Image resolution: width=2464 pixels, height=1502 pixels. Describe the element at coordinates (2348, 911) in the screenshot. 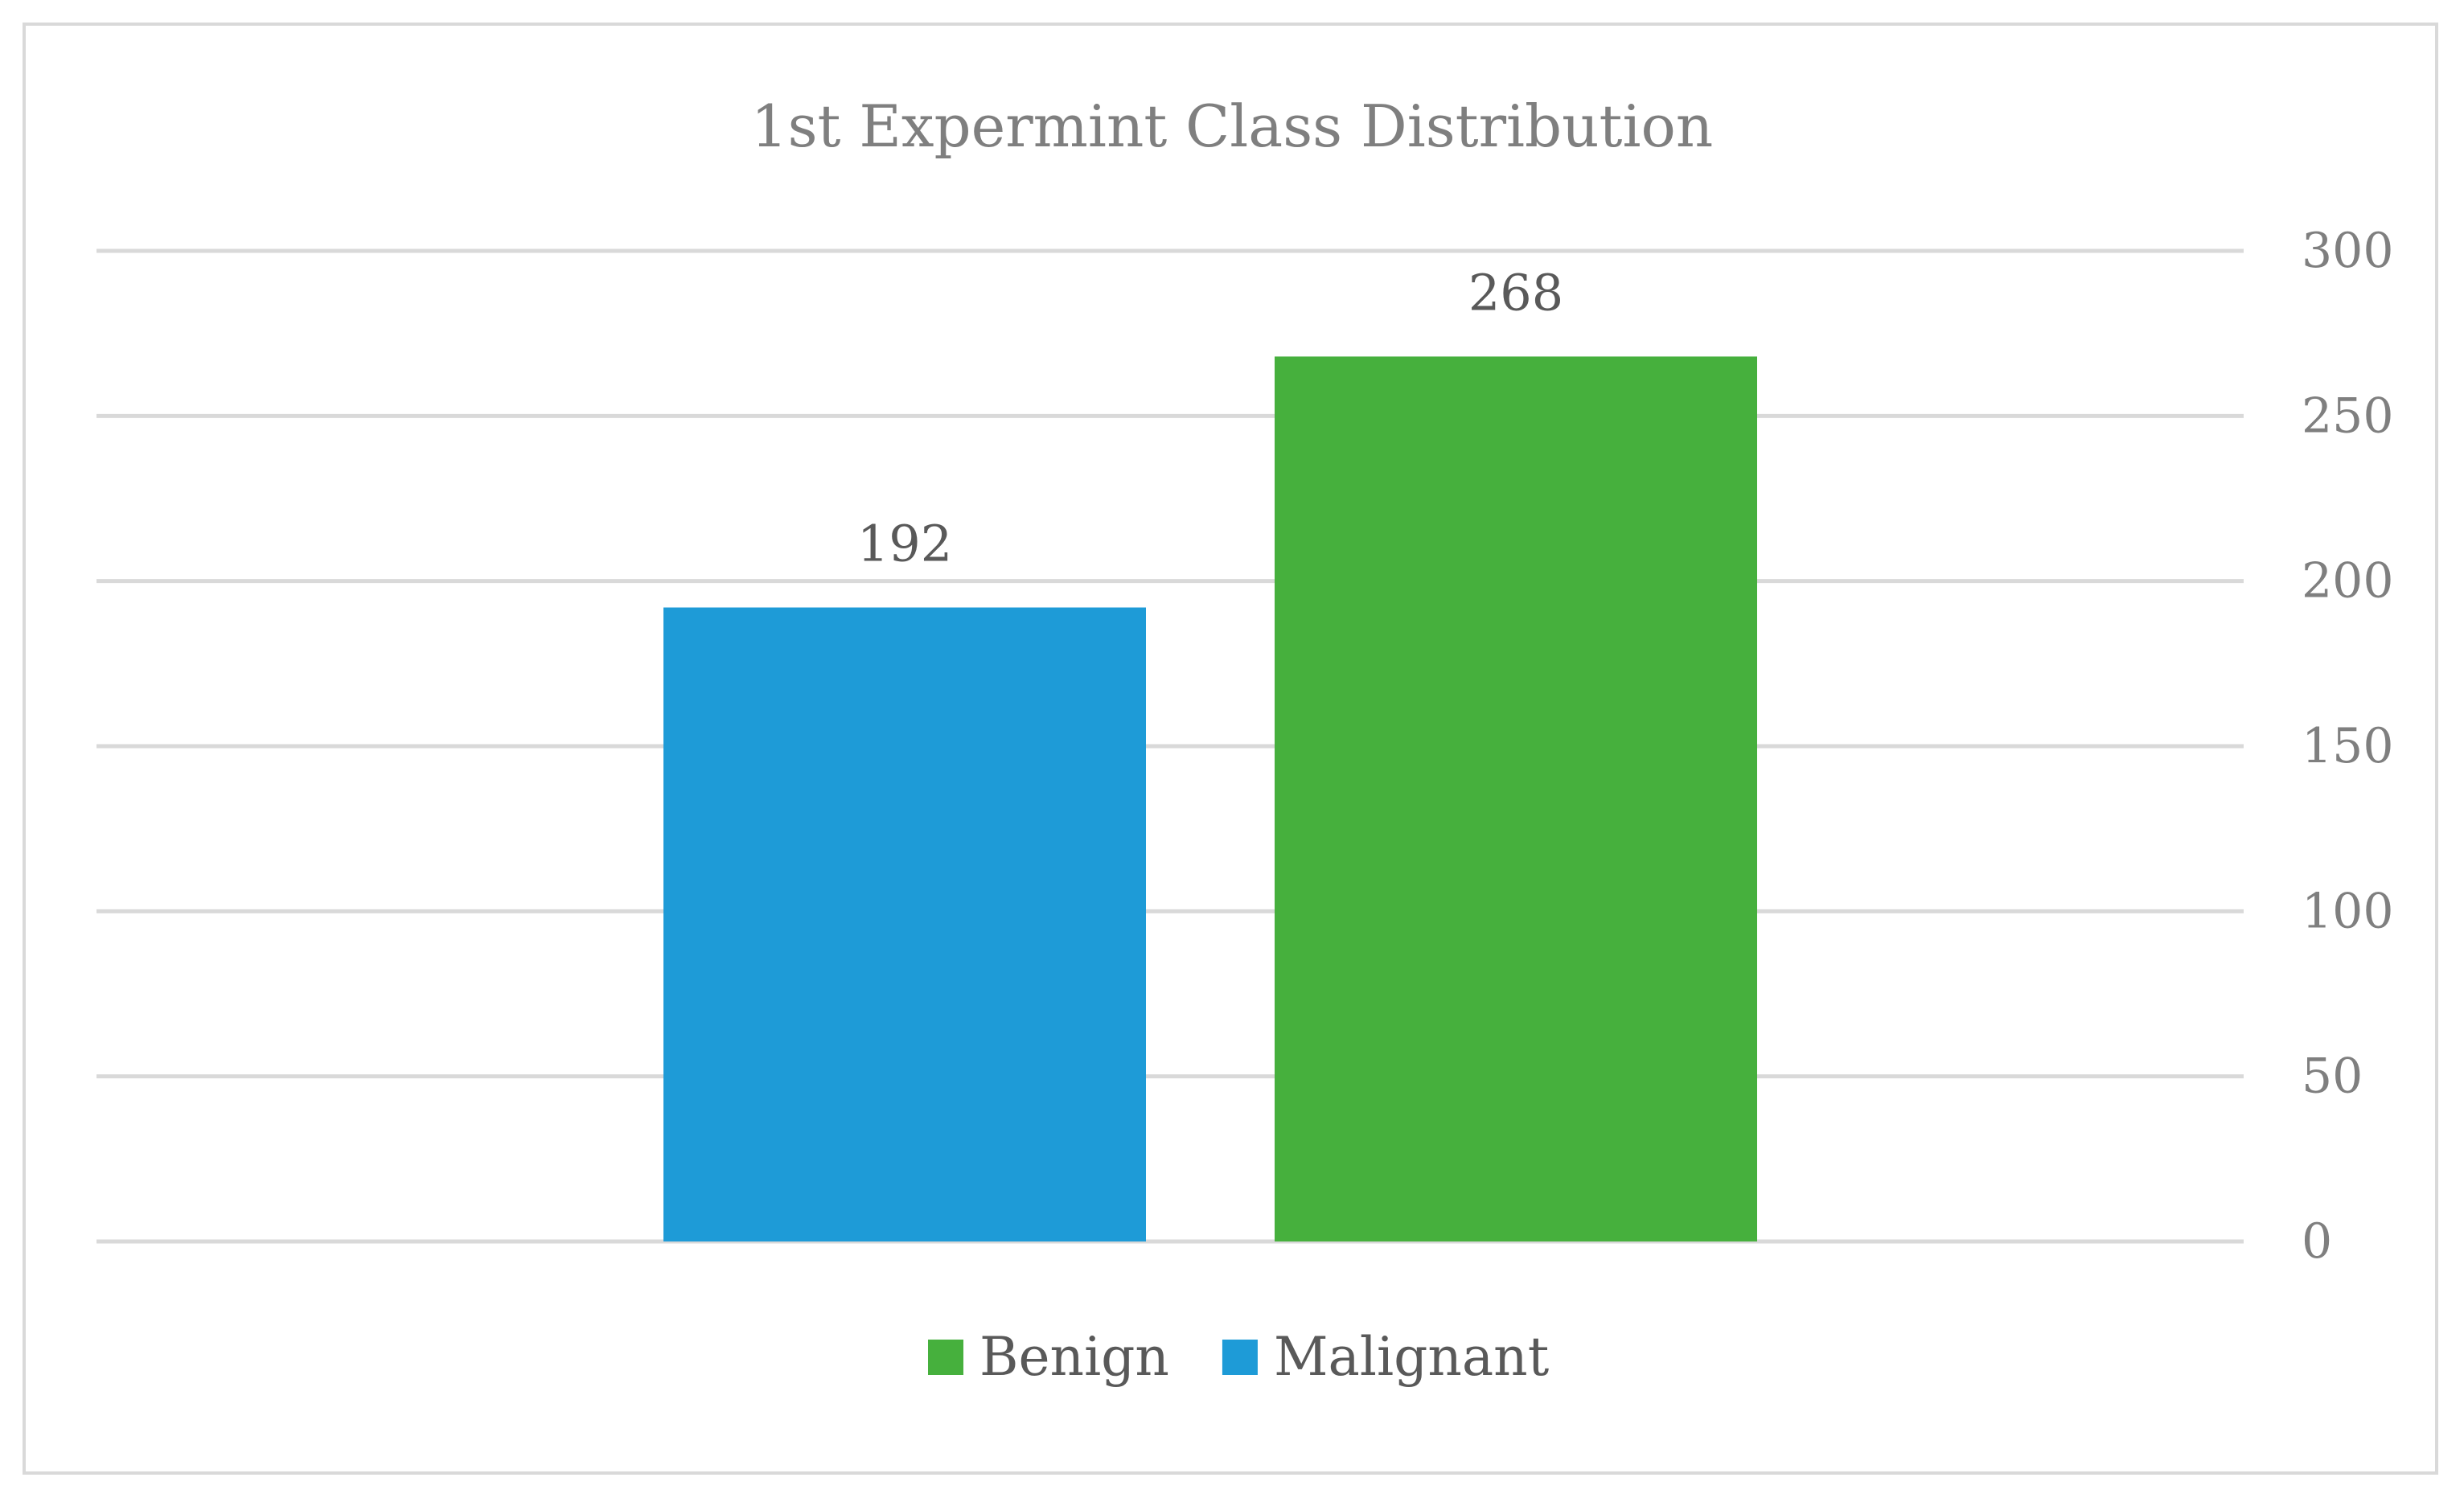

I see `y-tick-label: 100` at that location.